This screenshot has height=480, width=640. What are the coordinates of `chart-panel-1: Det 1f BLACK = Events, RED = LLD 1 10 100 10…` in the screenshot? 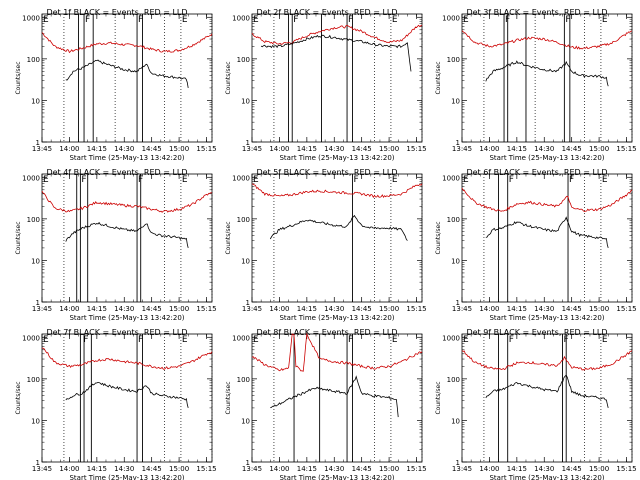 It's located at (116, 85).